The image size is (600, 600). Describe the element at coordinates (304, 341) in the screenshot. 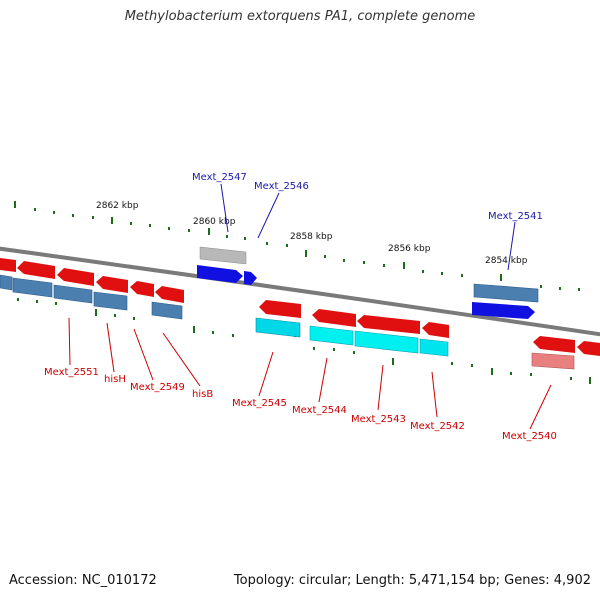

I see `inner-scale` at that location.